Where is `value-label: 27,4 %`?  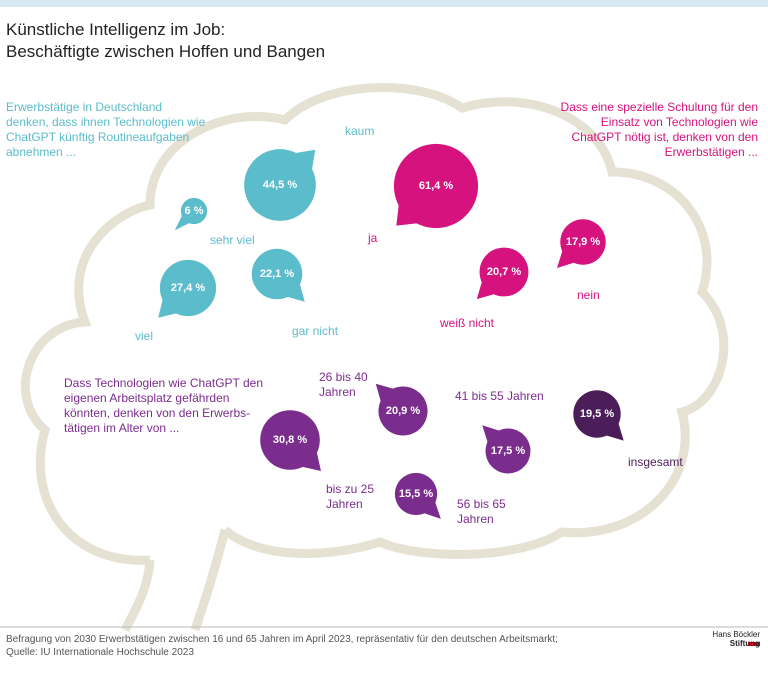
value-label: 27,4 % is located at coordinates (188, 288).